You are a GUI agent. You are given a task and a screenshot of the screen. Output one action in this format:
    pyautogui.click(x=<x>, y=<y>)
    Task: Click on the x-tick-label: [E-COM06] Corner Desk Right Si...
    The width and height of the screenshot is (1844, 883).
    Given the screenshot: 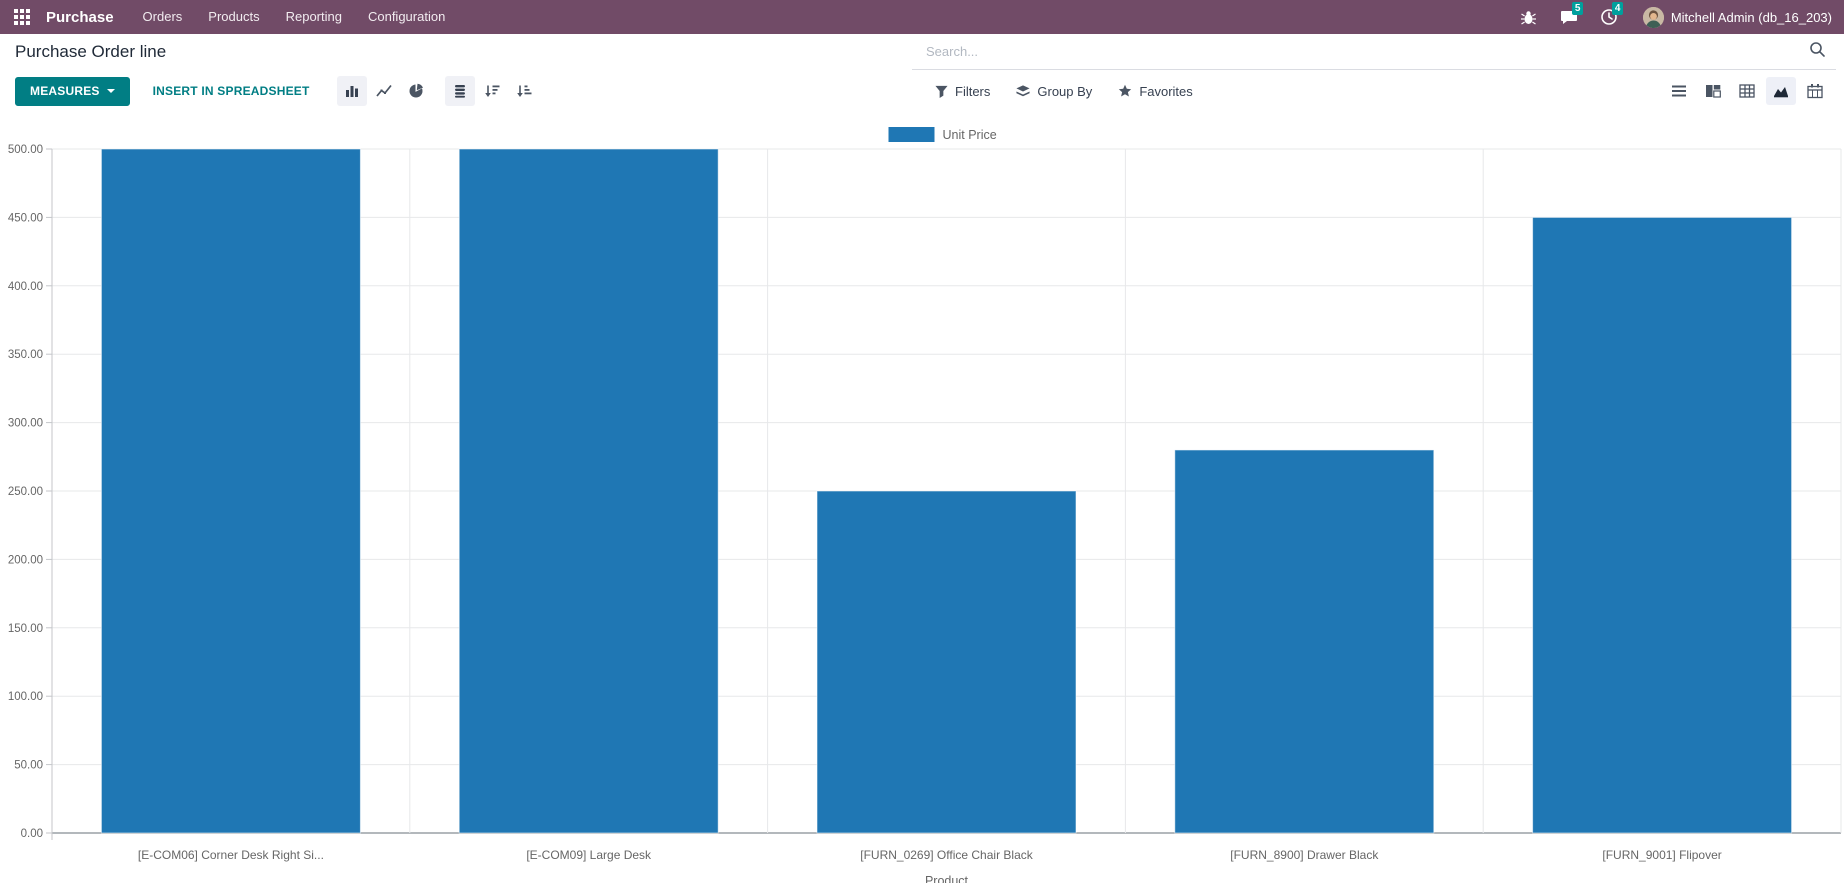 What is the action you would take?
    pyautogui.click(x=231, y=855)
    